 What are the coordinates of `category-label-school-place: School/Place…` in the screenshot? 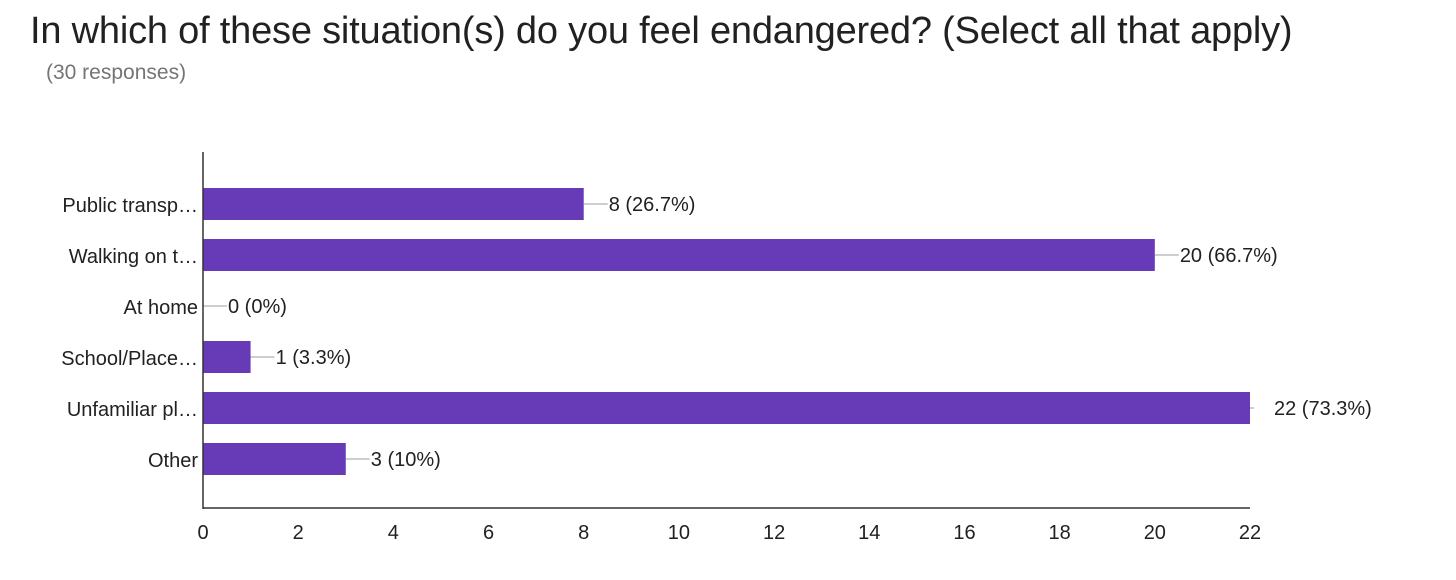 It's located at (129, 359).